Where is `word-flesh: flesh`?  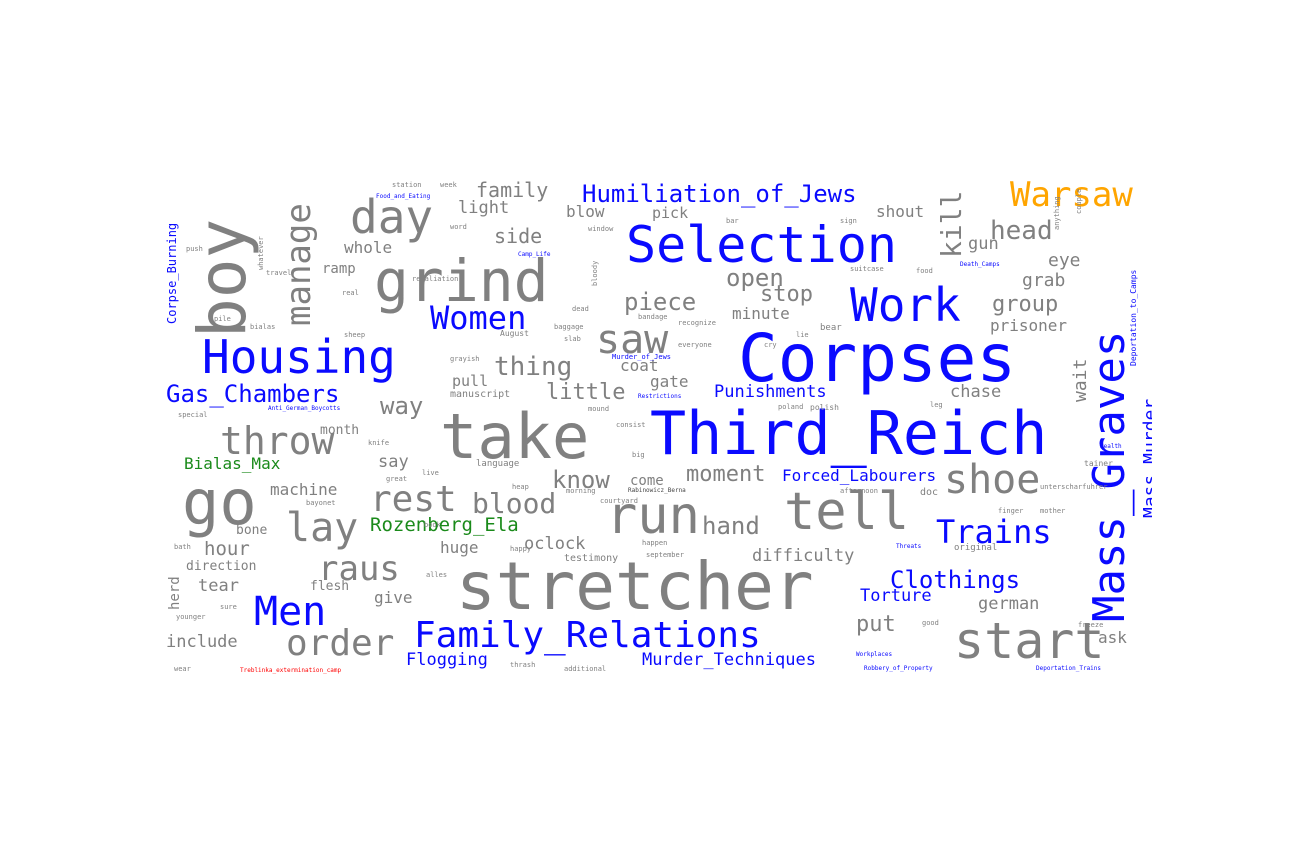
word-flesh: flesh is located at coordinates (330, 586).